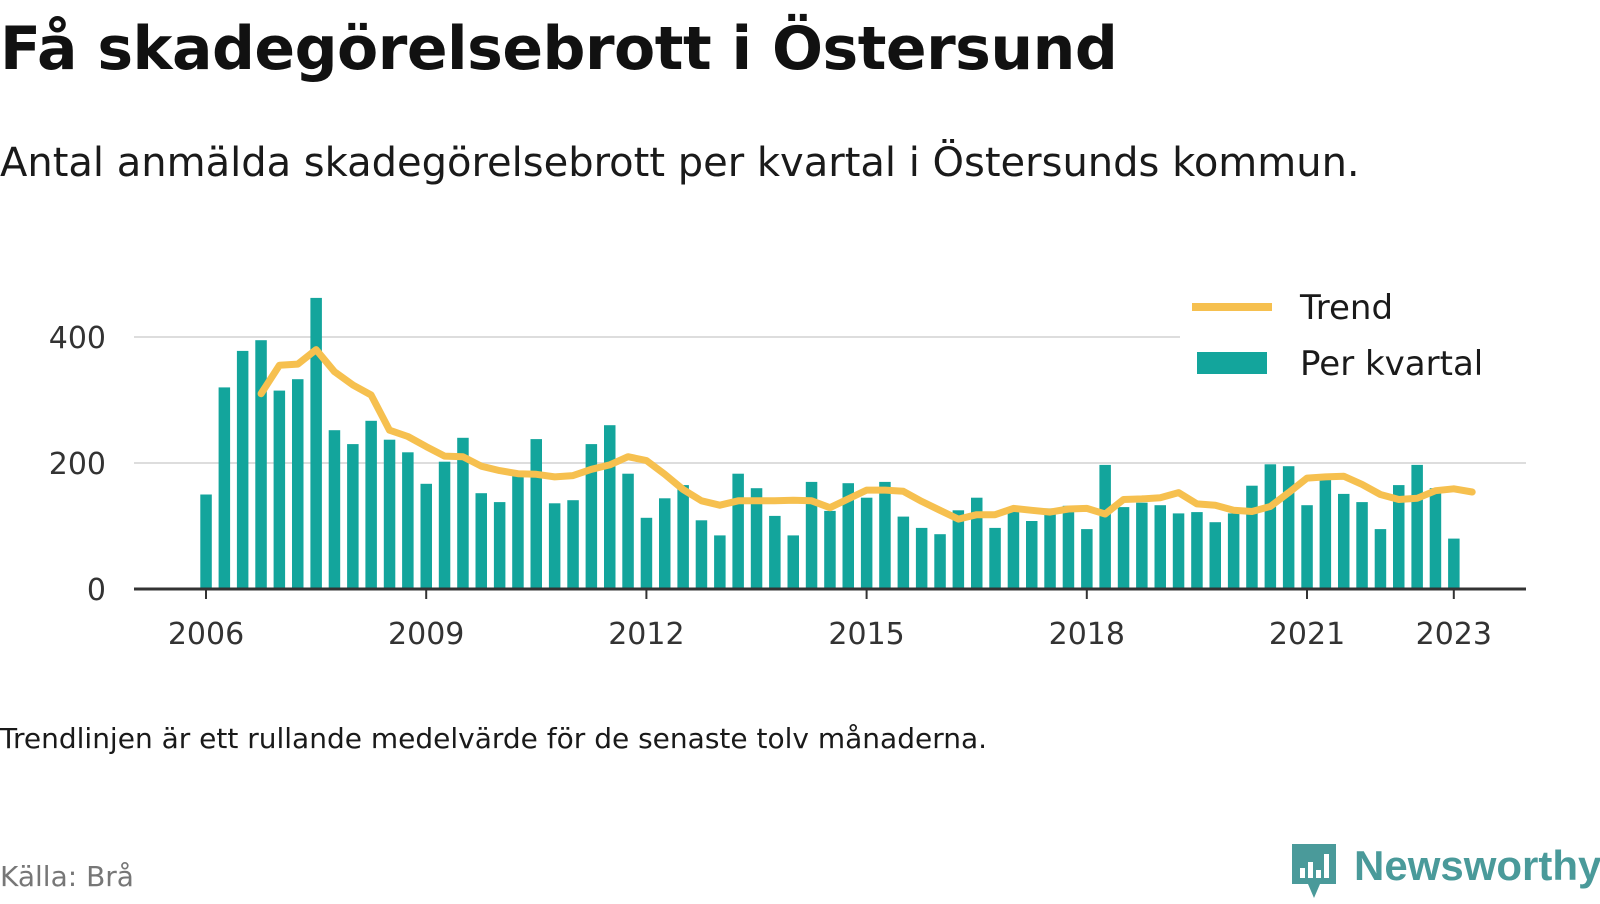 This screenshot has height=904, width=1600. What do you see at coordinates (426, 634) in the screenshot?
I see `x-tick-label: 2009` at bounding box center [426, 634].